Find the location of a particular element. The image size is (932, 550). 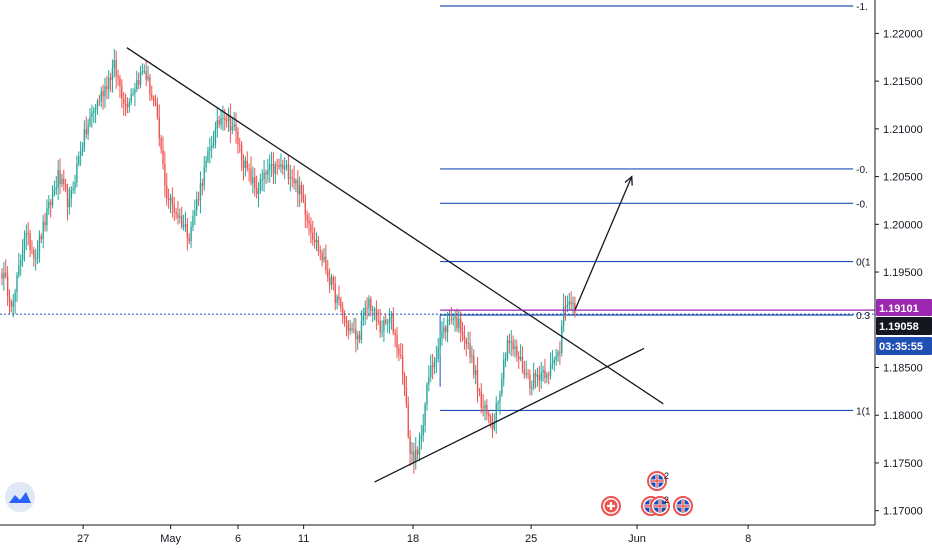

economic-events: 2 2 is located at coordinates (647, 493).